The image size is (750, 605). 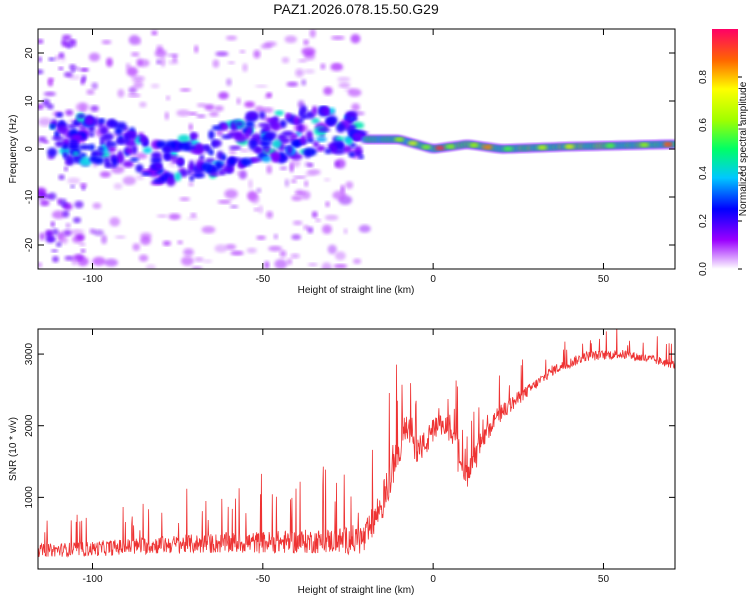 What do you see at coordinates (433, 579) in the screenshot?
I see `snr-xtick-label-2: 0` at bounding box center [433, 579].